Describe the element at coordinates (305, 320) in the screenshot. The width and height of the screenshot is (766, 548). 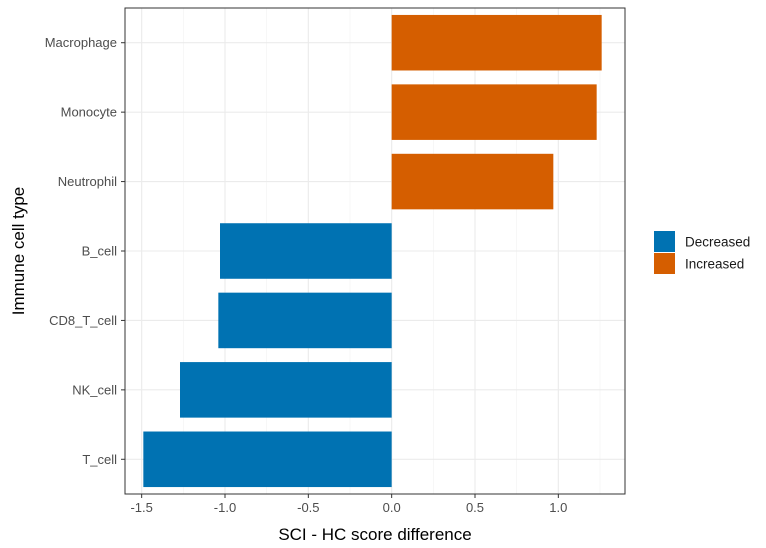
I see `bar-cd8-t-cell` at that location.